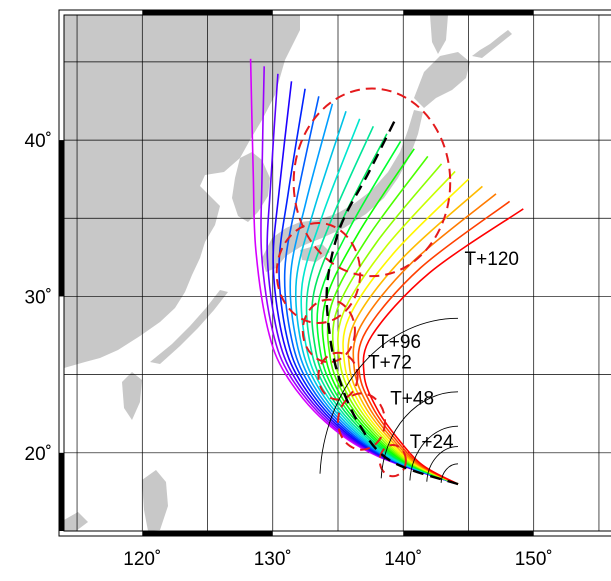 This screenshot has height=581, width=611. I want to click on hainan, so click(76, 521).